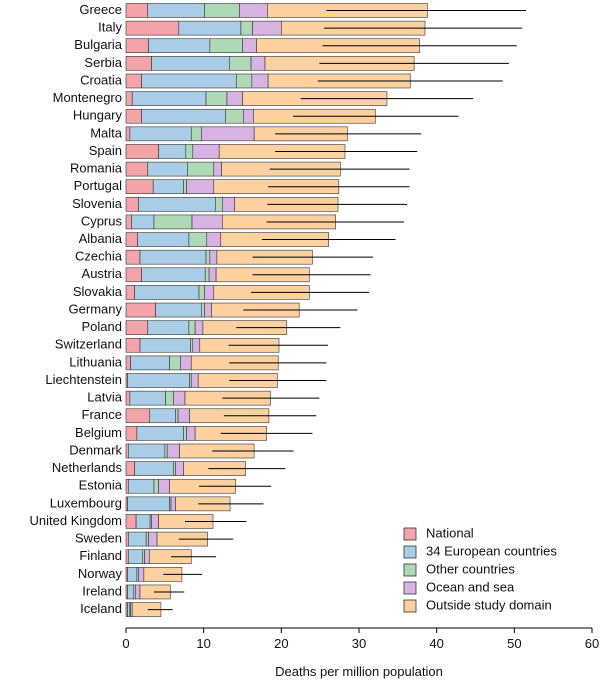  Describe the element at coordinates (130, 468) in the screenshot. I see `bar-netherlands-national` at that location.